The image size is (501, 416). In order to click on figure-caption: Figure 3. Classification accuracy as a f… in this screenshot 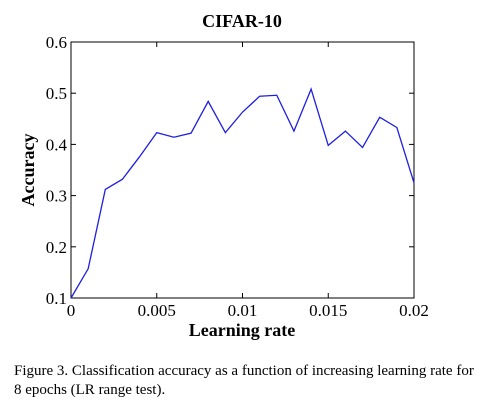, I will do `click(244, 380)`.